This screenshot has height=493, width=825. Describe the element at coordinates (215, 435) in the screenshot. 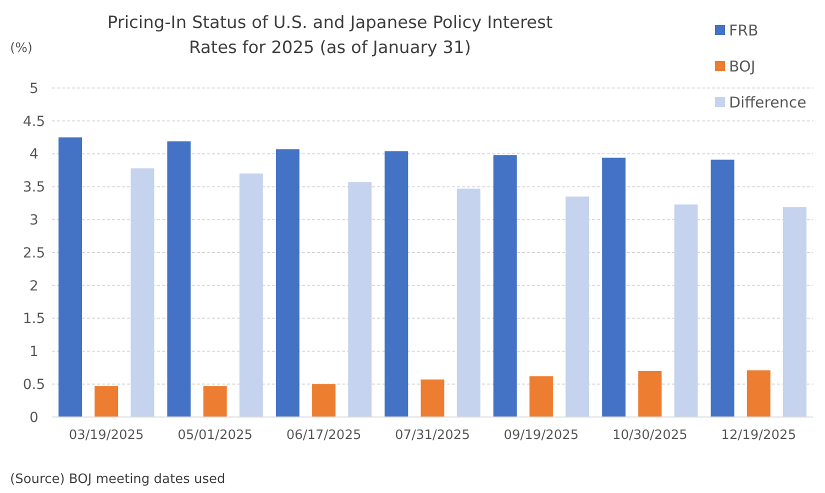

I see `x-tick-label: 05/01/2025` at that location.